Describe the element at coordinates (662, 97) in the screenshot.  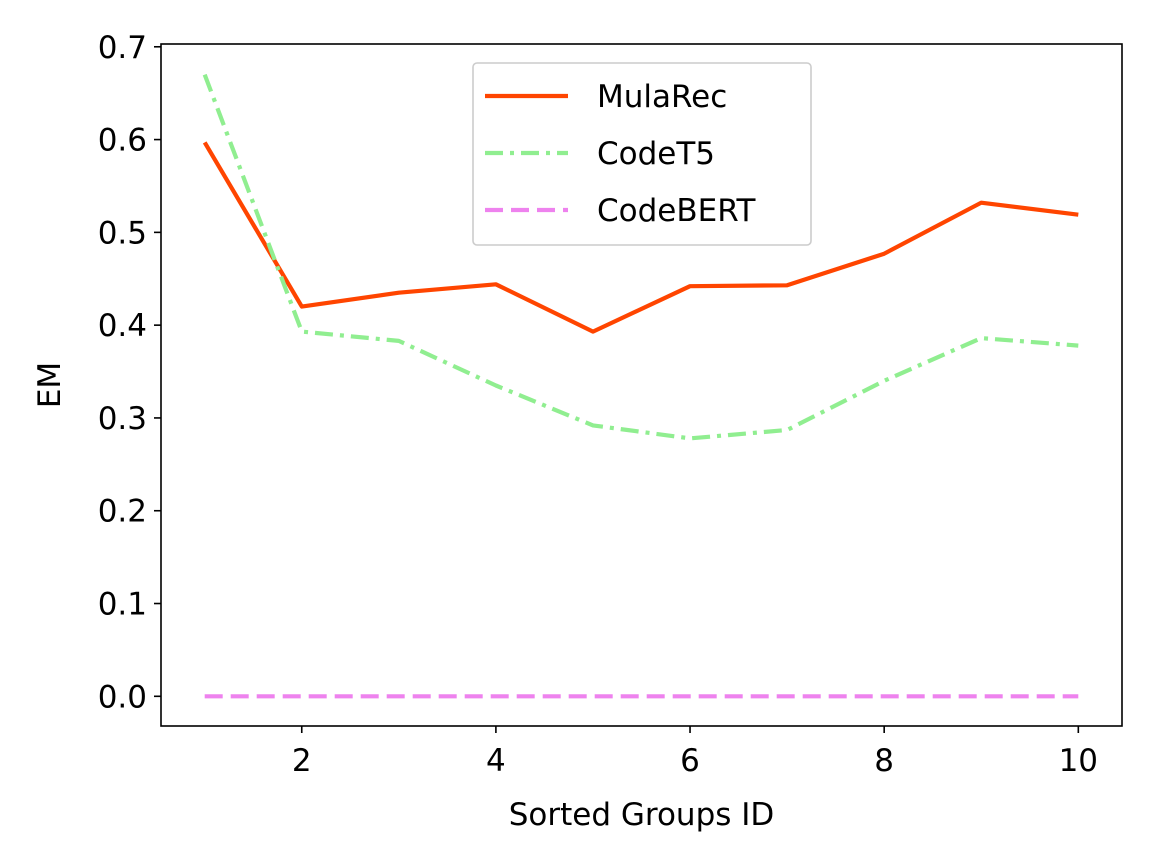
I see `legend-label-mularec: MulaRec` at that location.